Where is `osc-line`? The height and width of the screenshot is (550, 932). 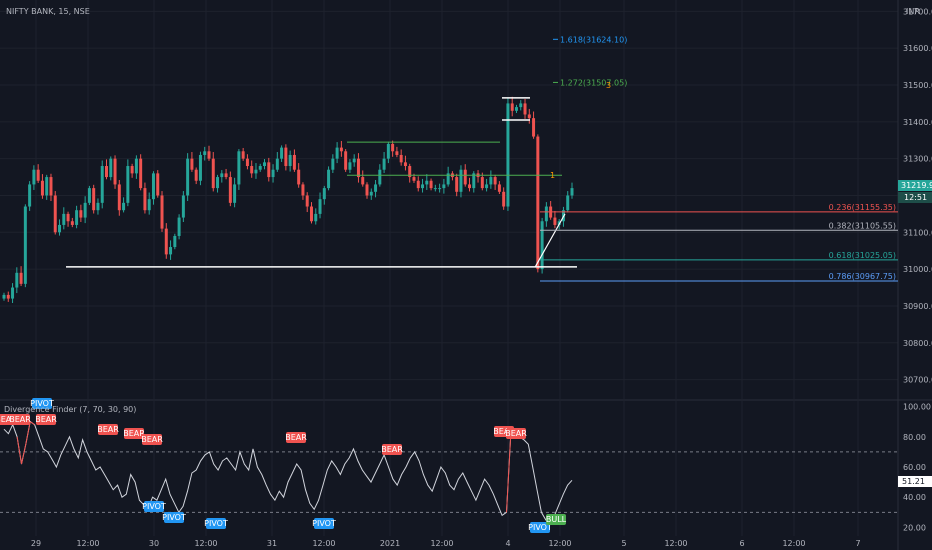
osc-line is located at coordinates (288, 473).